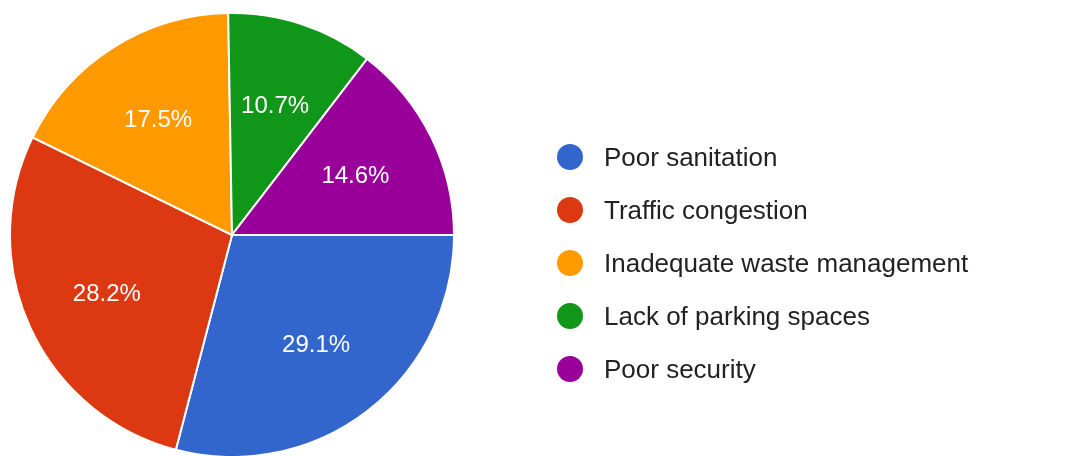  I want to click on legend-label: Poor security, so click(680, 369).